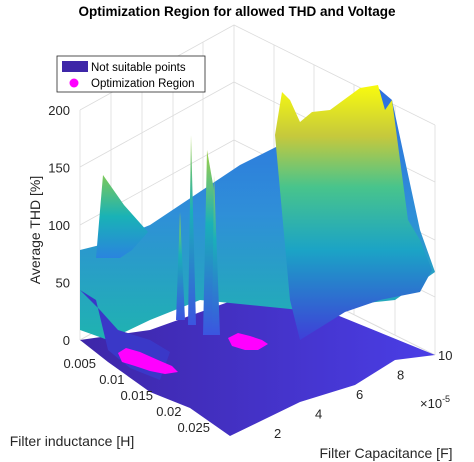  What do you see at coordinates (75, 66) in the screenshot?
I see `legend-swatch-not-suitable` at bounding box center [75, 66].